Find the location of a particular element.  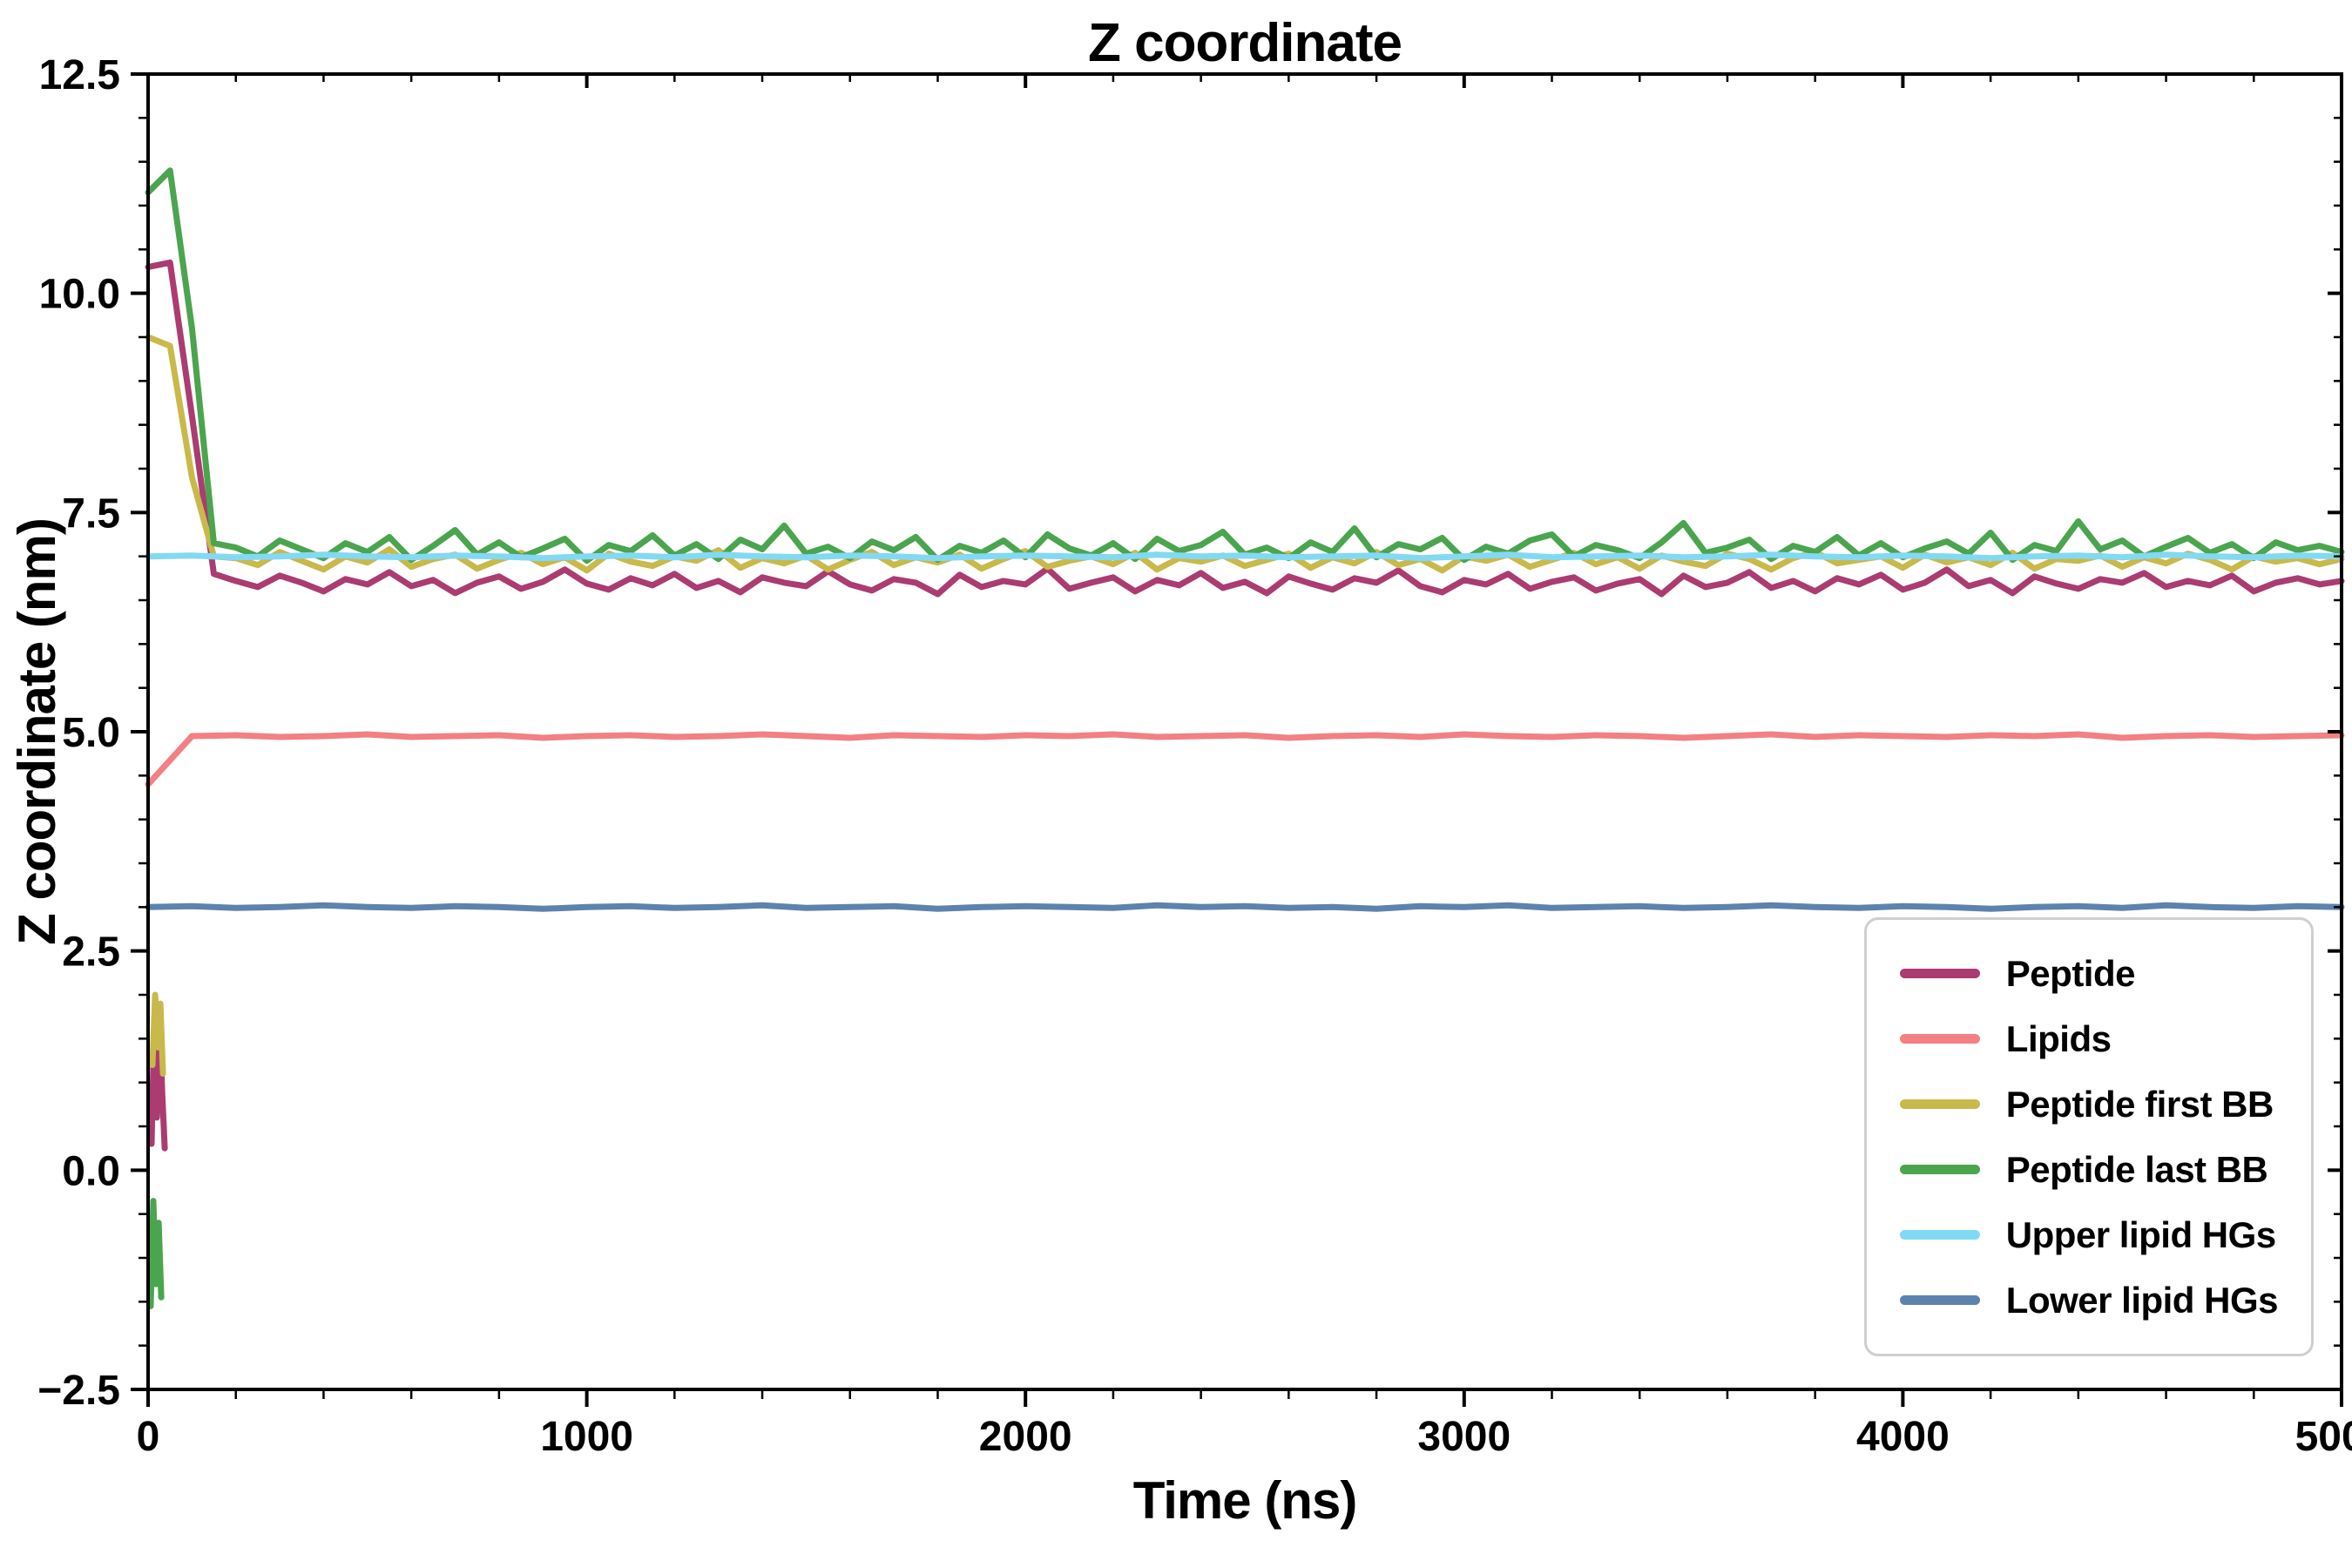

legend-label: Lower lipid HGs is located at coordinates (2142, 1300).